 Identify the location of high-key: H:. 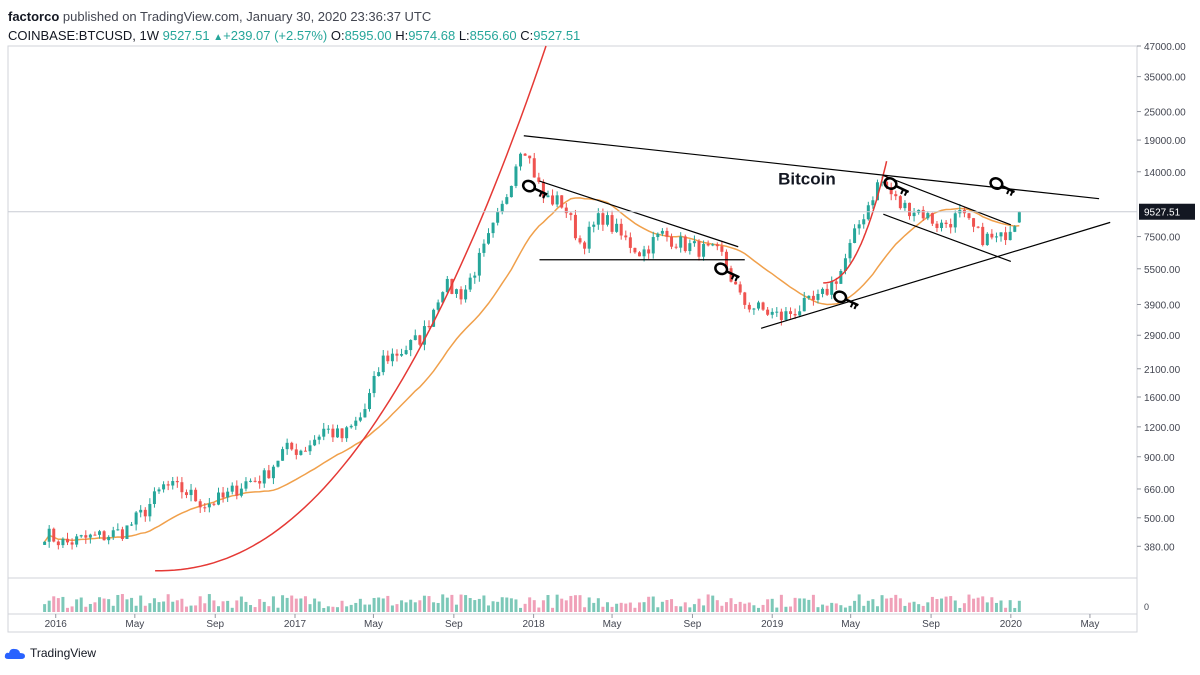
(402, 35).